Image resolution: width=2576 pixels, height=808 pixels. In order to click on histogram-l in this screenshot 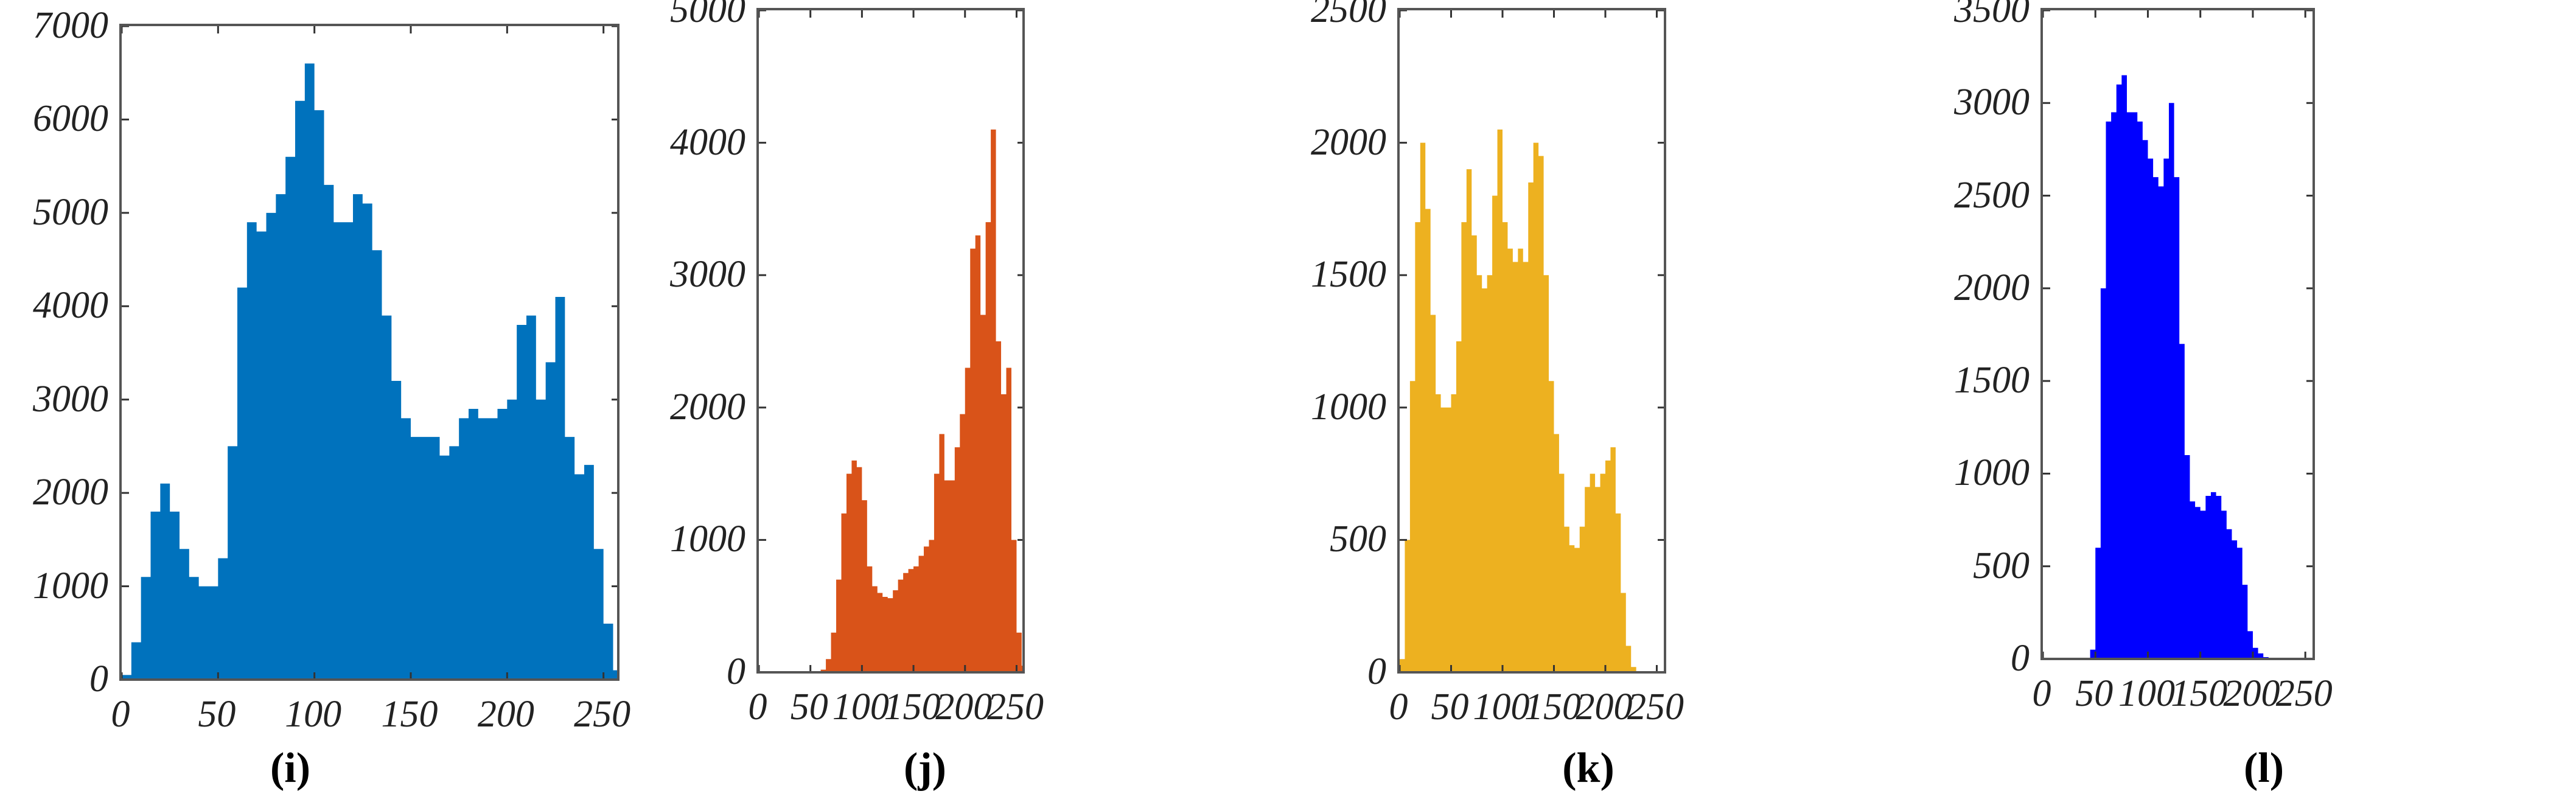, I will do `click(2177, 334)`.